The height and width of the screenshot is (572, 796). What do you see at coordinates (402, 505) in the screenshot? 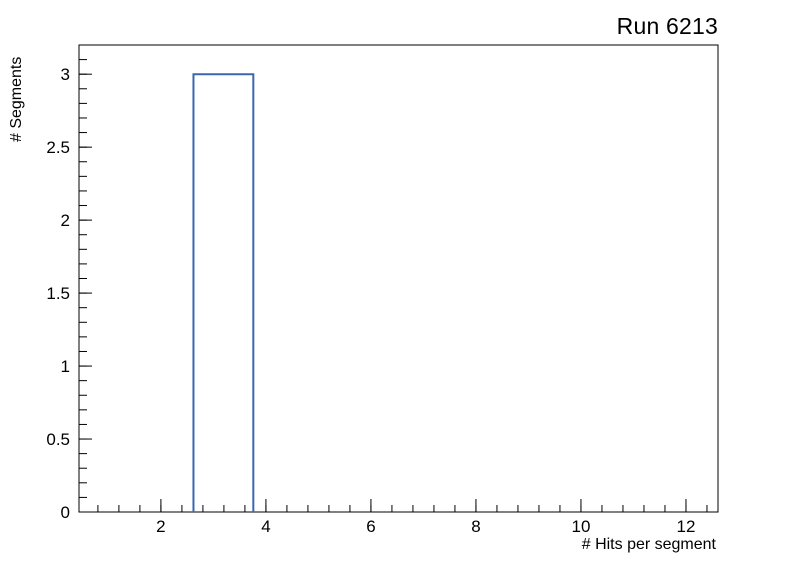
I see `x-axis-ticks` at bounding box center [402, 505].